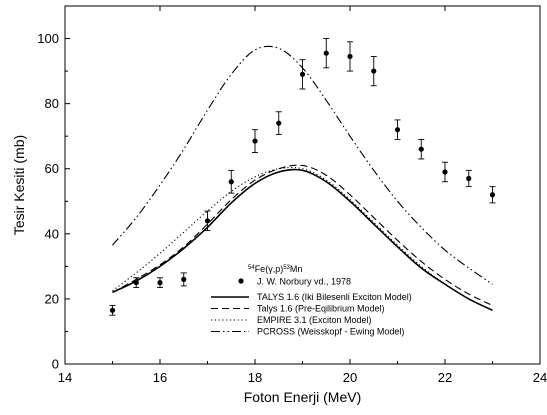 This screenshot has height=415, width=547. I want to click on legend-label-pcross-weisskopf-ewing: PCROSS (Weisskopf - Ewing Model), so click(330, 332).